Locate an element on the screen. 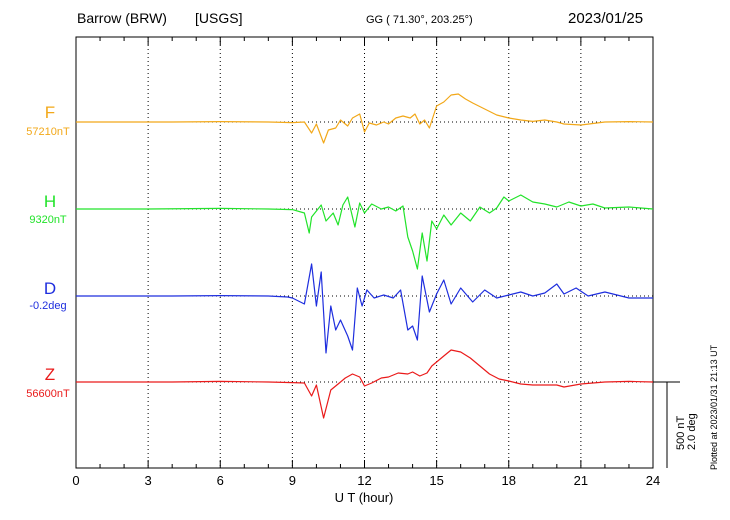  series-name-d: D is located at coordinates (50, 288).